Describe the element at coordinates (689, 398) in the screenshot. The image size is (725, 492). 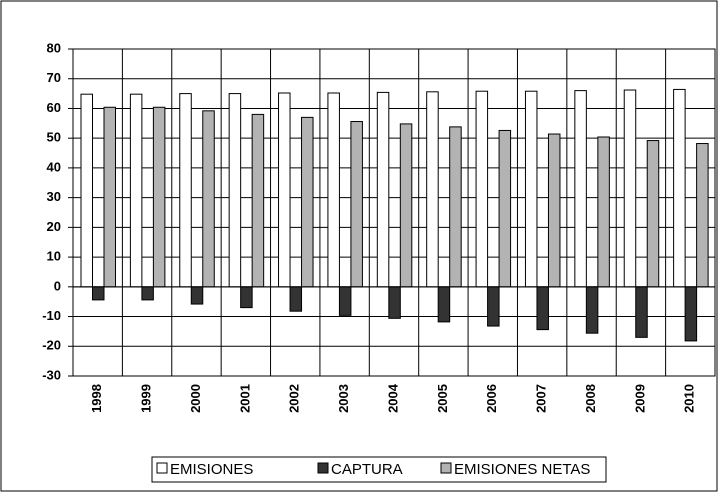
I see `x-tick-label: 2010` at that location.